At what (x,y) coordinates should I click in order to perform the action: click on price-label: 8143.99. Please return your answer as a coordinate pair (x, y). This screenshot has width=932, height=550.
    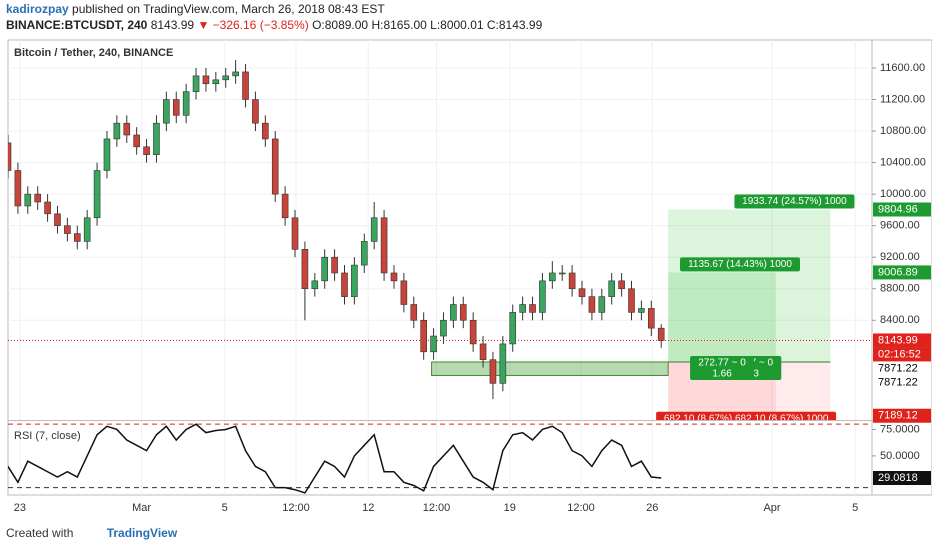
    Looking at the image, I should click on (898, 340).